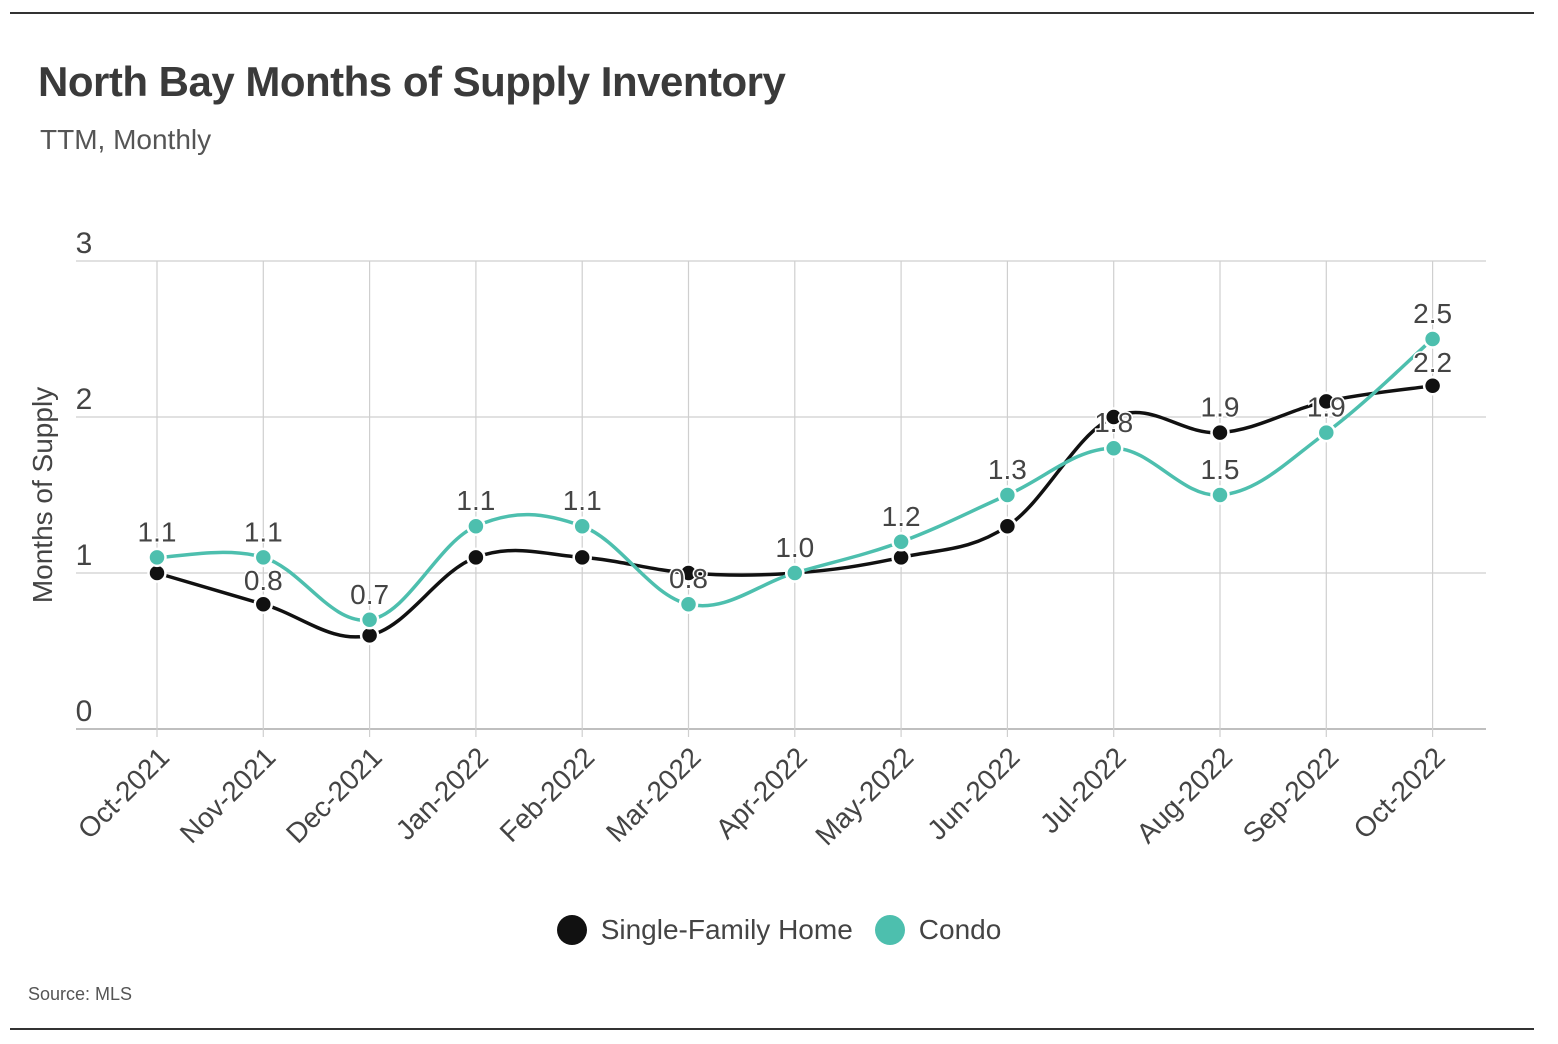 This screenshot has height=1044, width=1558. What do you see at coordinates (1083, 790) in the screenshot?
I see `x-tick-label: Jul-2022` at bounding box center [1083, 790].